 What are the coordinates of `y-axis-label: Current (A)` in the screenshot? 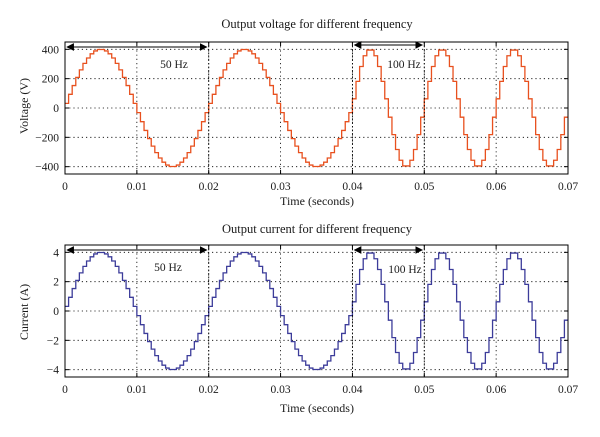 It's located at (24, 312).